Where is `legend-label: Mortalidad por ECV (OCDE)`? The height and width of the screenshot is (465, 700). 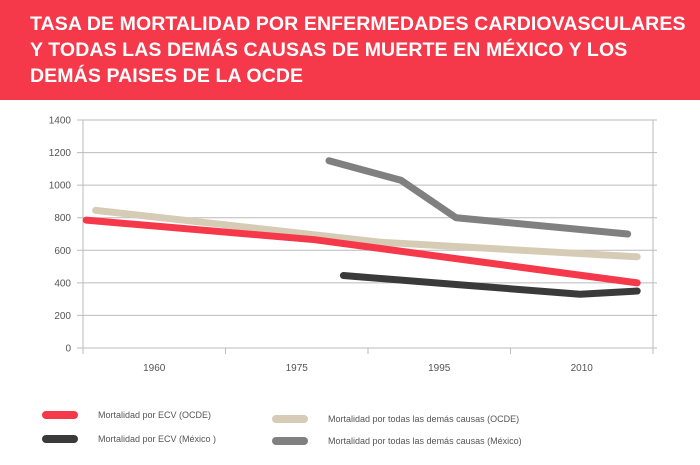
legend-label: Mortalidad por ECV (OCDE) is located at coordinates (155, 415).